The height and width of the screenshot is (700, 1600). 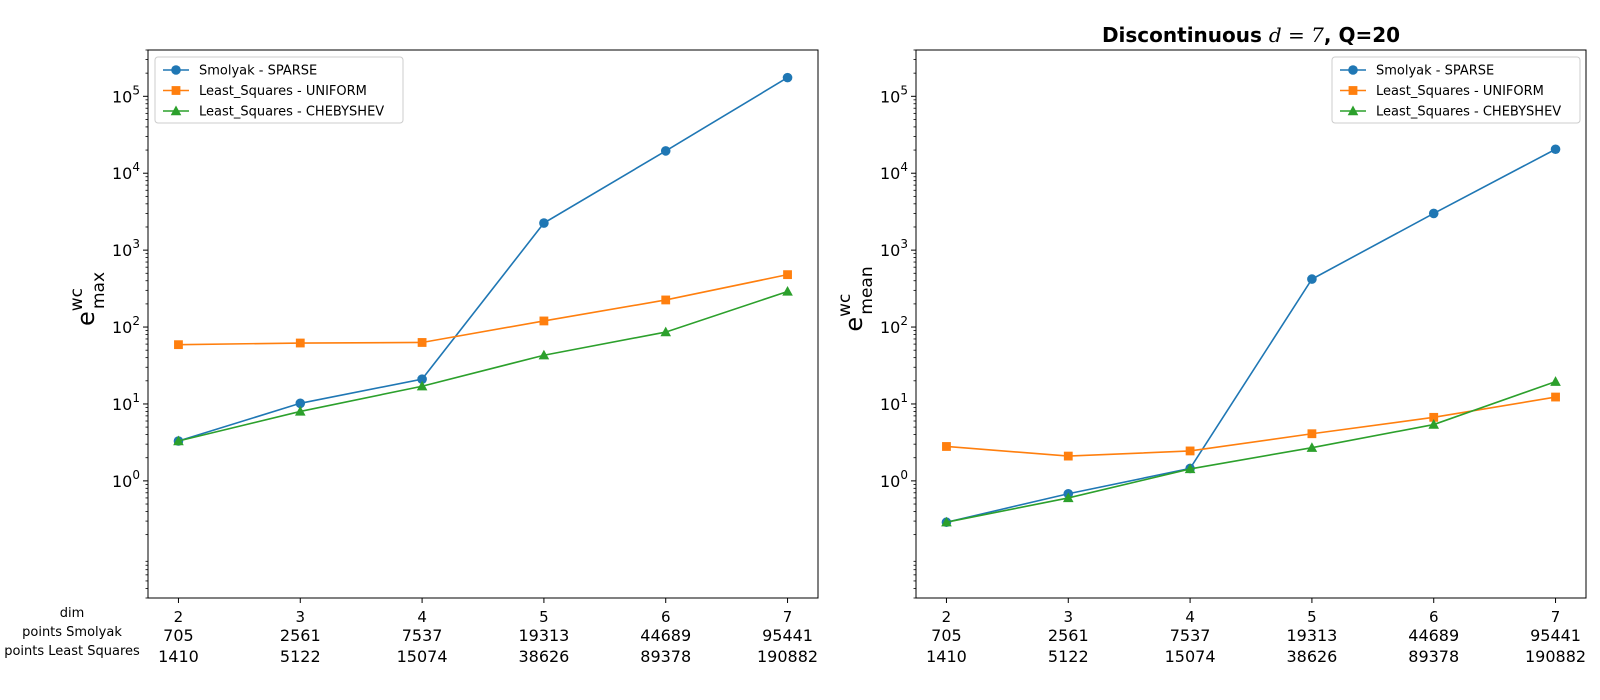 I want to click on x-tick-label: 7537, so click(x=1190, y=635).